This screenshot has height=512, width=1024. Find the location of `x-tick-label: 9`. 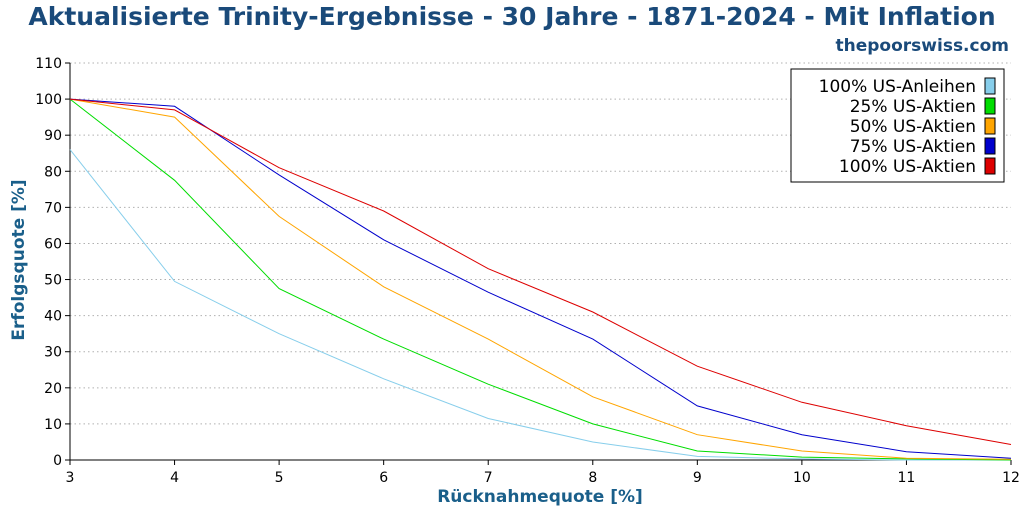

x-tick-label: 9 is located at coordinates (697, 478).